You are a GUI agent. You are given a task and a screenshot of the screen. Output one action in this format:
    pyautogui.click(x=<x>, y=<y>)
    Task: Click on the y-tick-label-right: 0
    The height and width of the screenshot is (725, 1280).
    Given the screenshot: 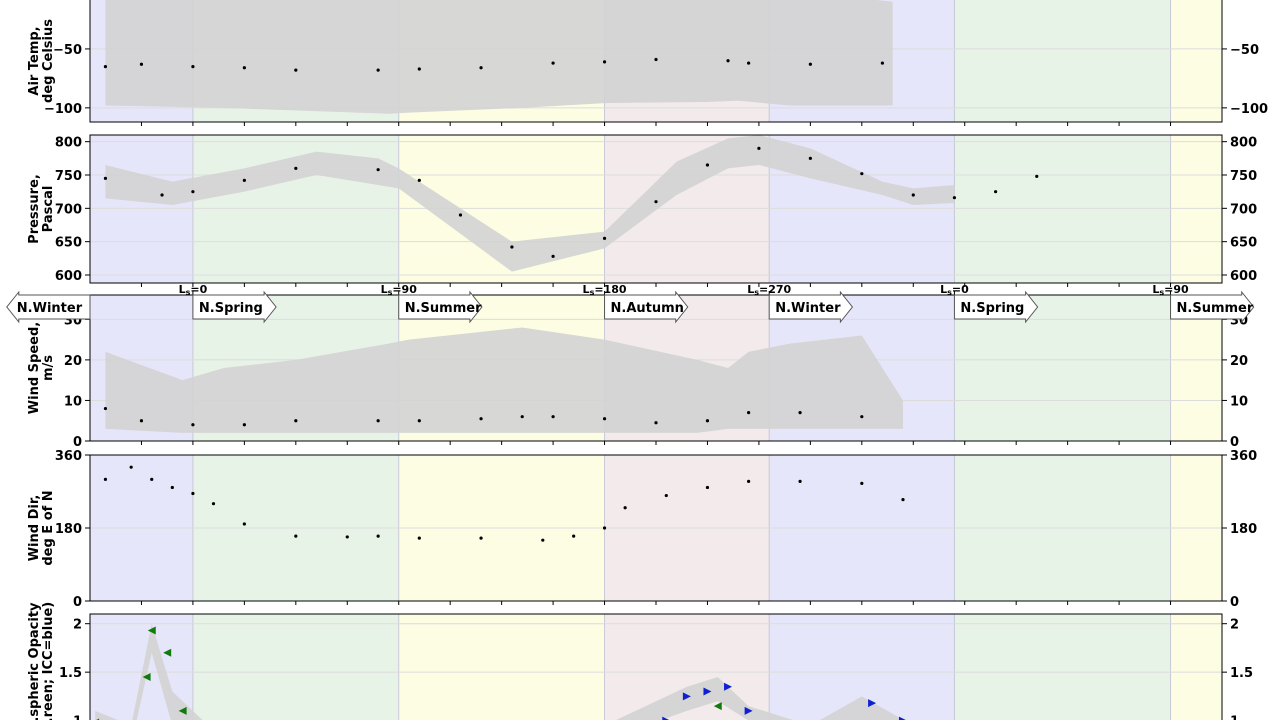 What is the action you would take?
    pyautogui.click(x=1234, y=602)
    